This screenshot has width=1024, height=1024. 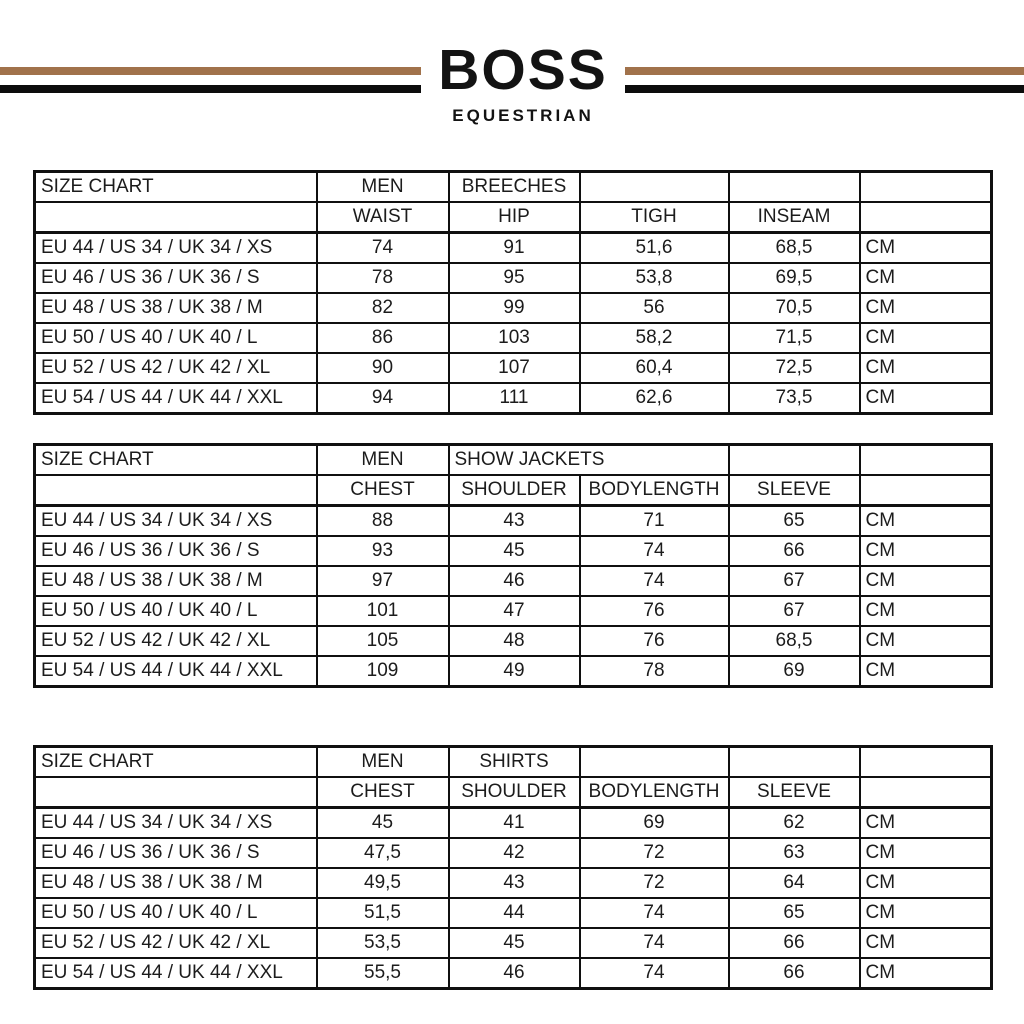 What do you see at coordinates (513, 853) in the screenshot?
I see `size-row: EU 46 / US 36 / UK 36 / S 47,5 42 72 63 CM` at bounding box center [513, 853].